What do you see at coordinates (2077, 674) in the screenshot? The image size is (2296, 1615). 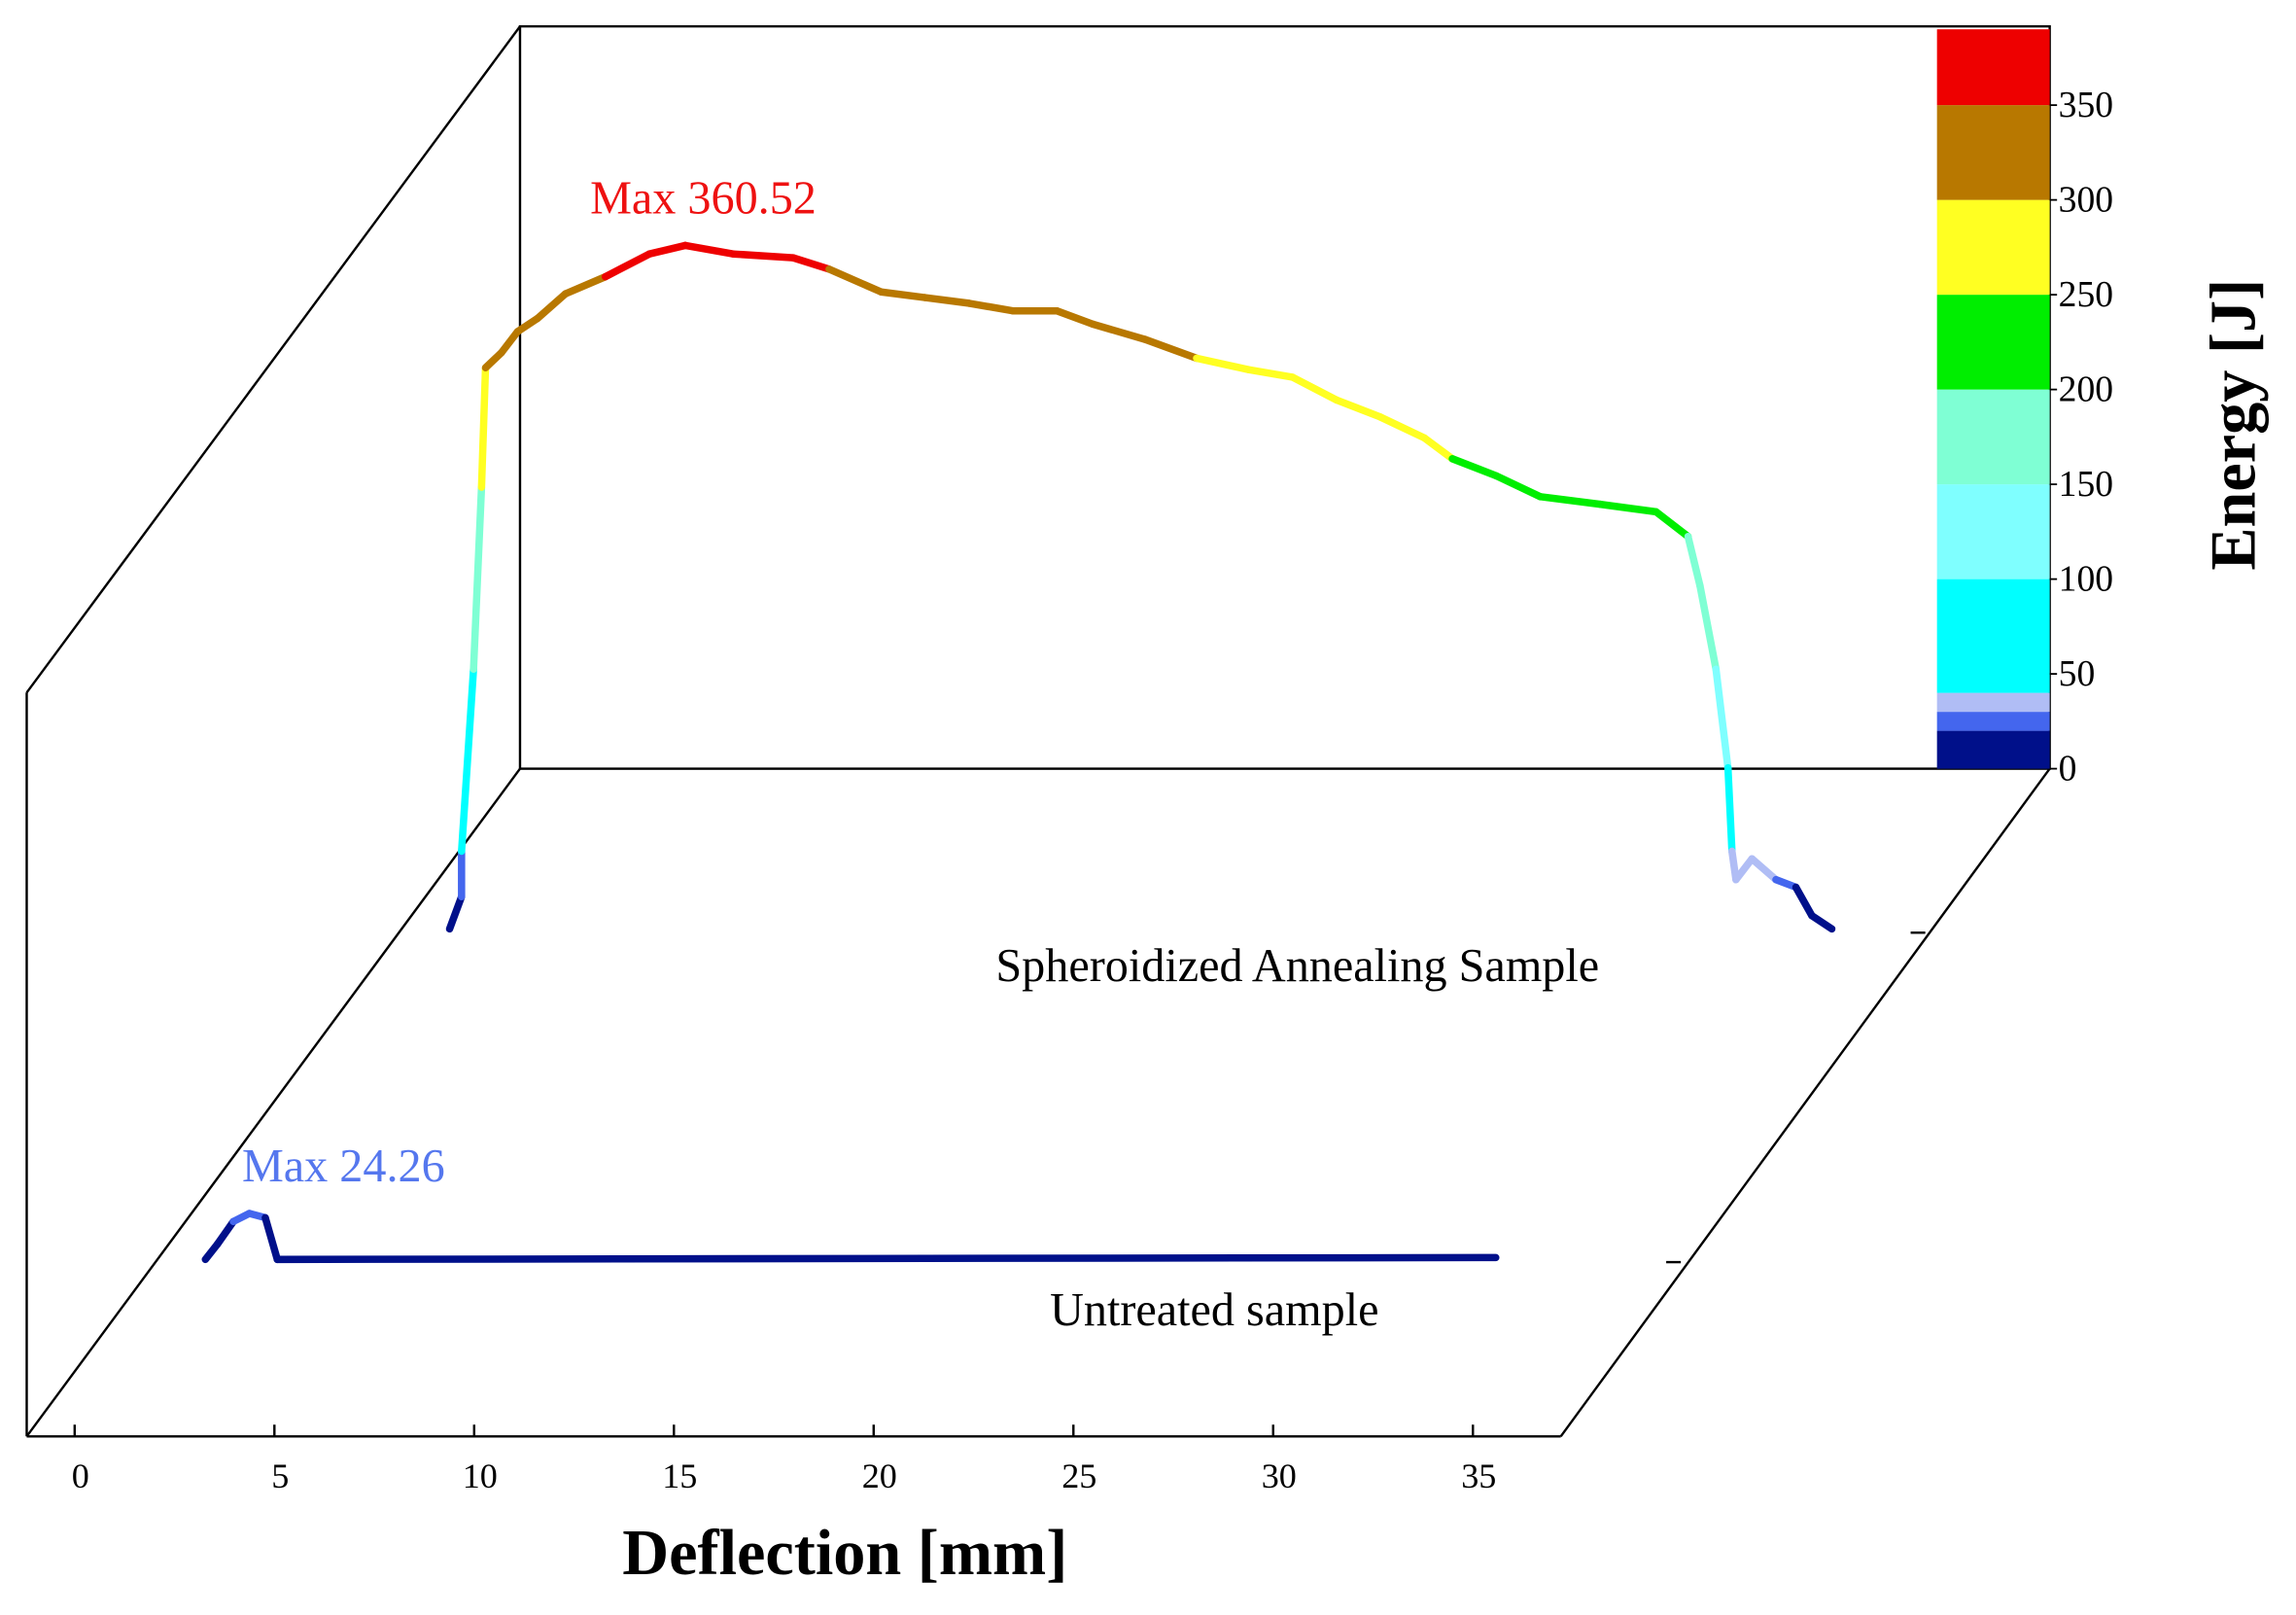 I see `colorbar-tick-label: 50` at bounding box center [2077, 674].